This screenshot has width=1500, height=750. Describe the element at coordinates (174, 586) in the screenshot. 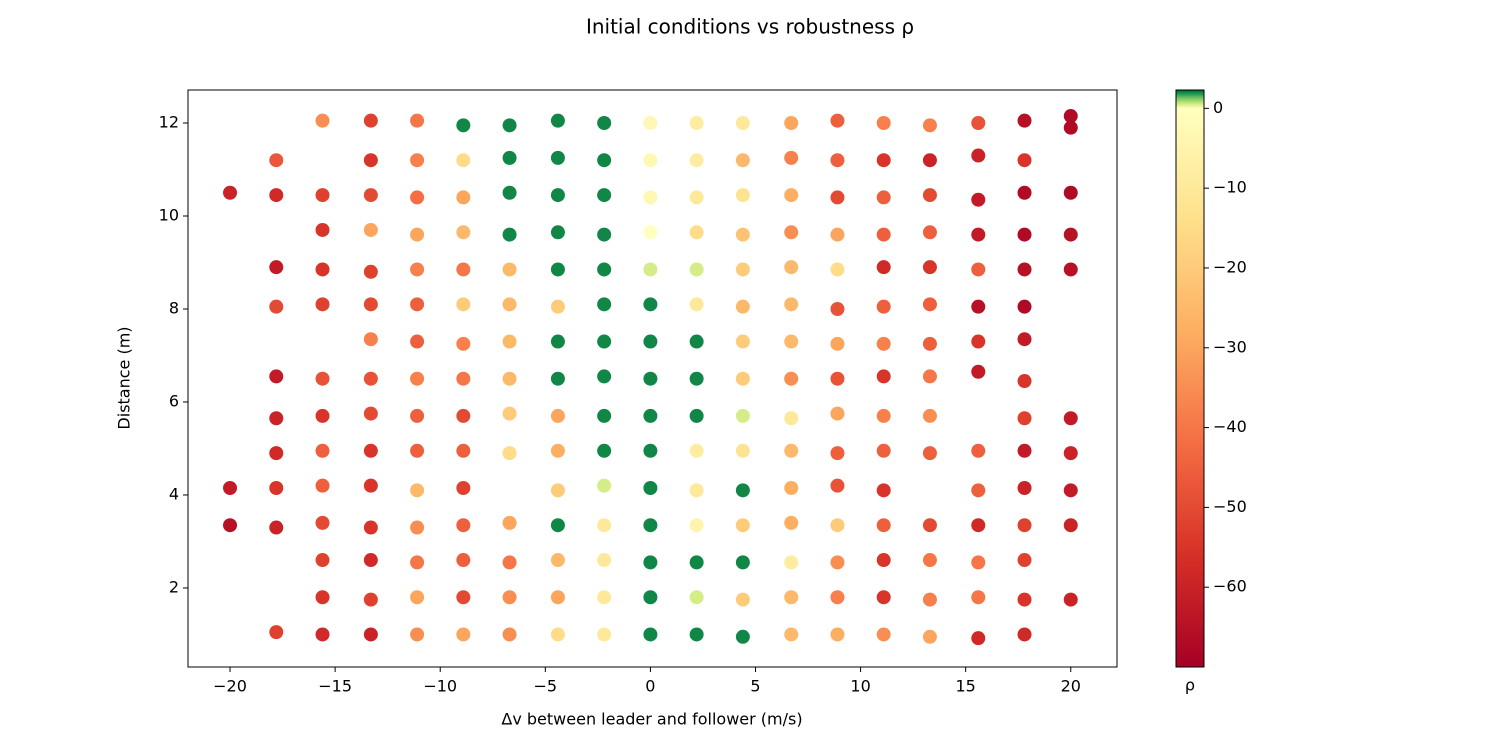

I see `y-tick-label: 2` at that location.